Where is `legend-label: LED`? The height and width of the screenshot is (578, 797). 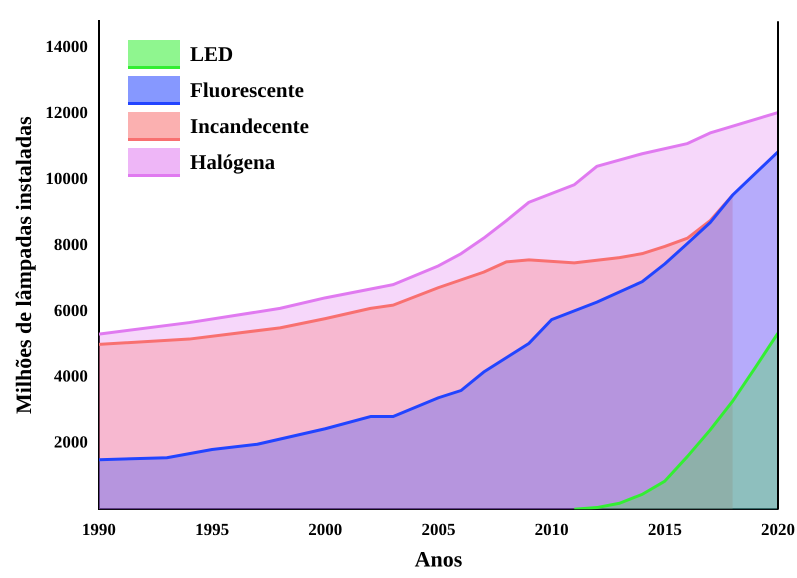 legend-label: LED is located at coordinates (212, 54).